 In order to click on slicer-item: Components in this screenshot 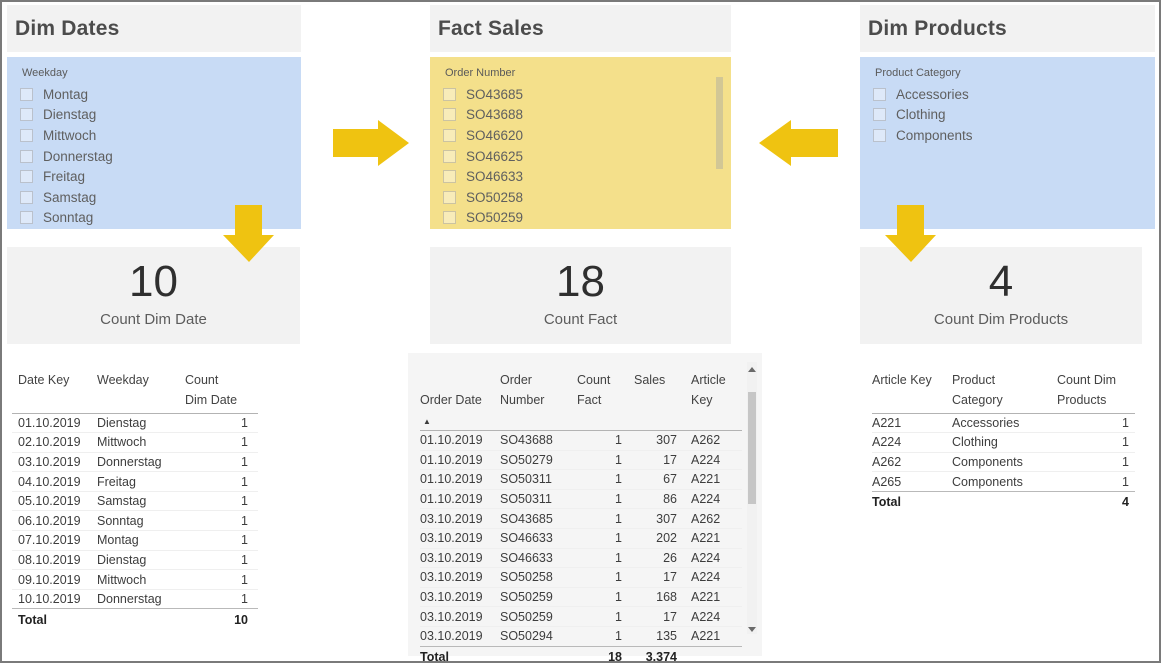, I will do `click(1014, 135)`.